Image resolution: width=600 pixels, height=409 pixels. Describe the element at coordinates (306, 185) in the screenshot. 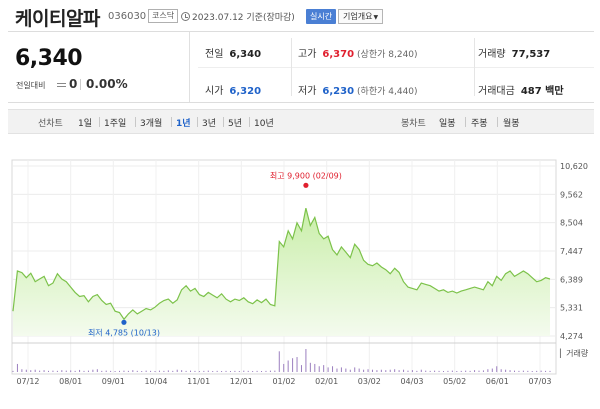

I see `high-marker` at that location.